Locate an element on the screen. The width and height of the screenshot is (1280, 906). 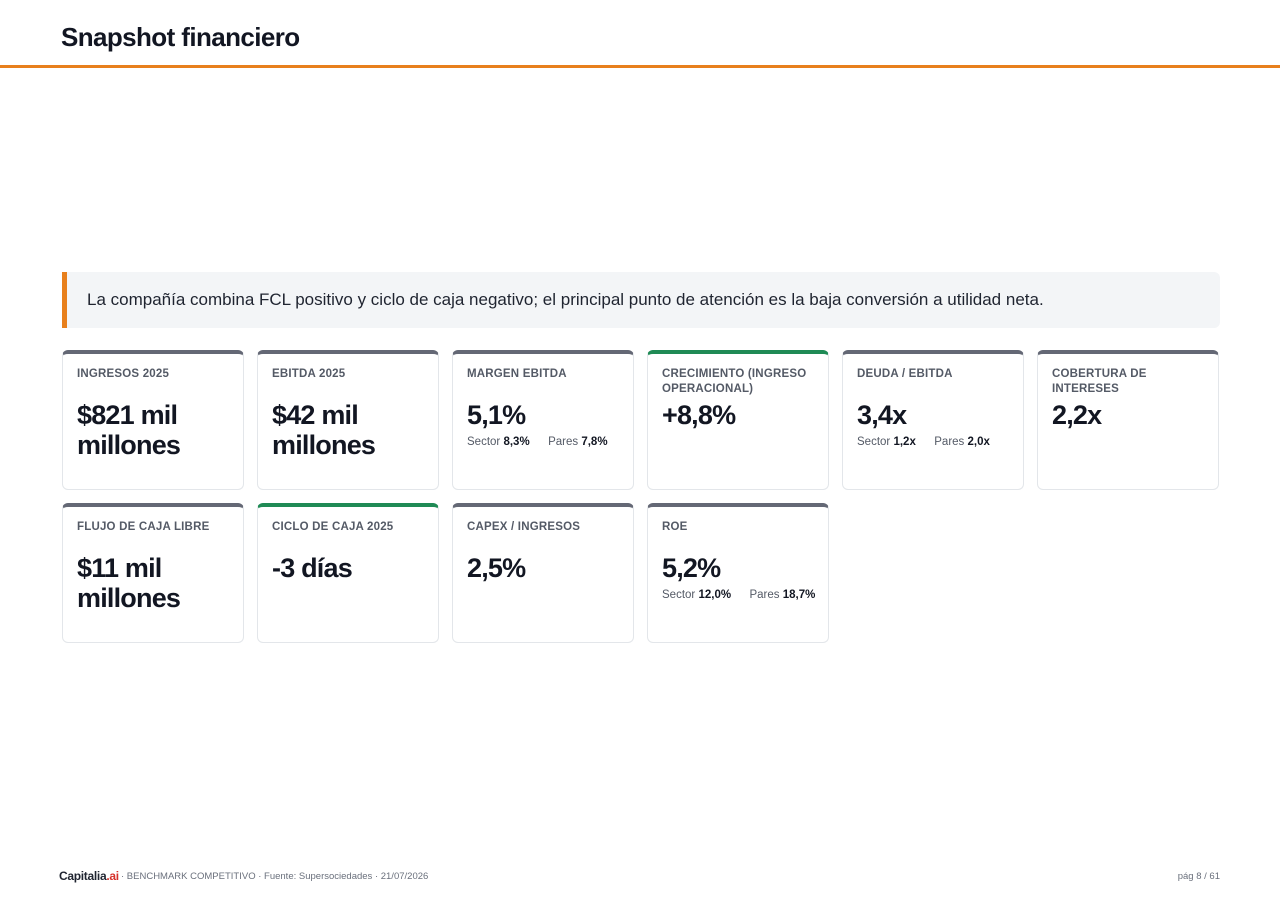
pares-value: 2,0x is located at coordinates (978, 442).